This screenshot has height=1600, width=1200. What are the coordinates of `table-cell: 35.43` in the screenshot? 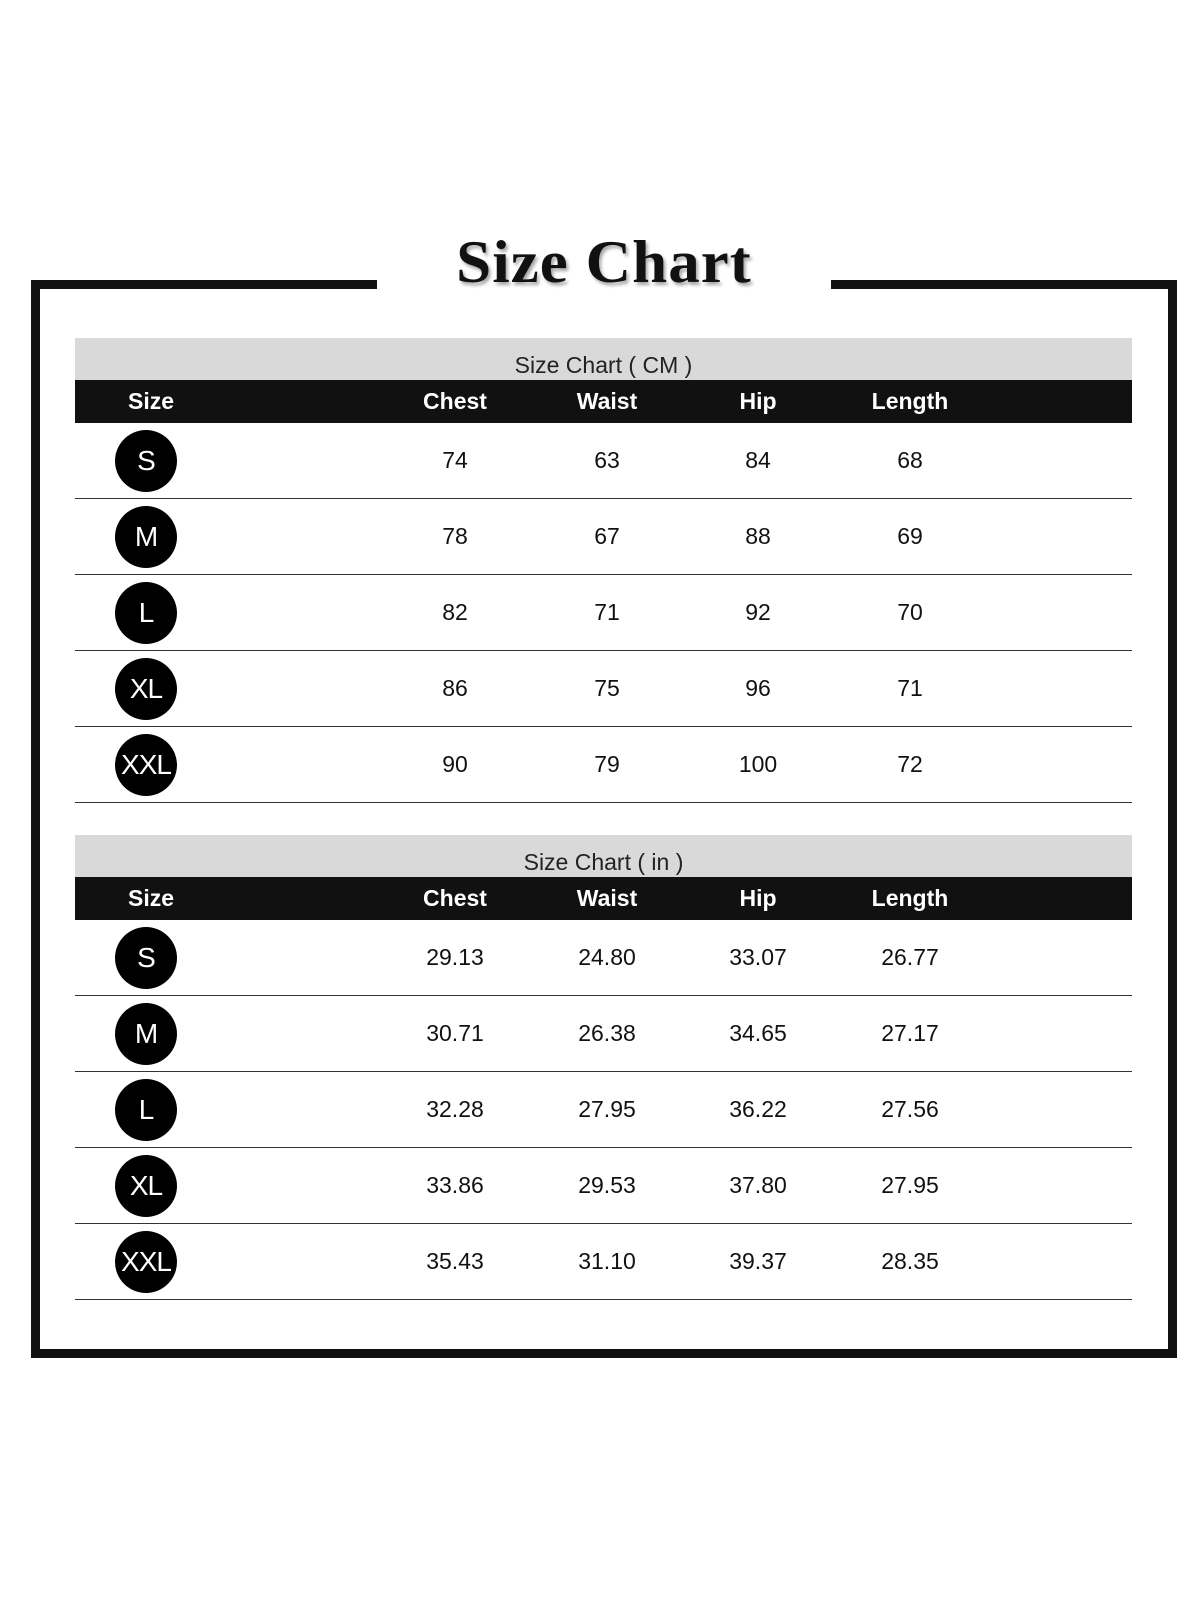 It's located at (455, 1261).